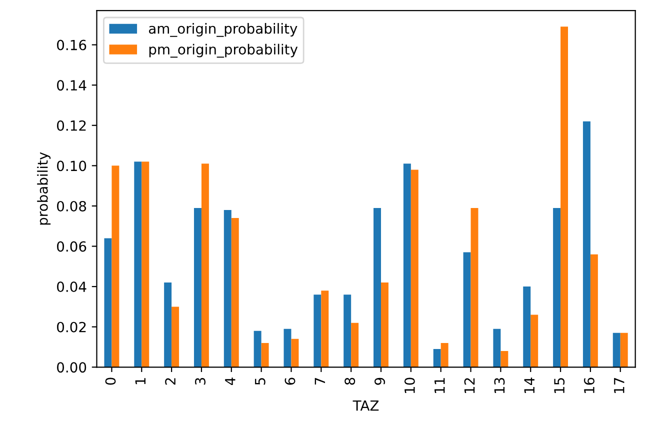 The width and height of the screenshot is (645, 422). I want to click on x-tick-label: 3, so click(200, 381).